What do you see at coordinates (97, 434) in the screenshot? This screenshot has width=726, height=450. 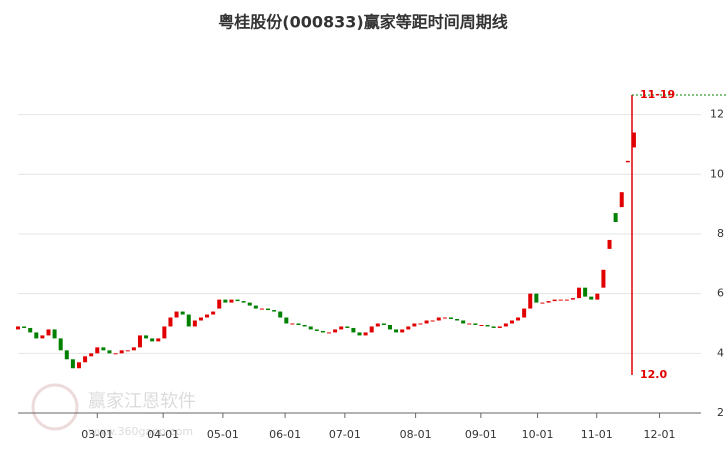 I see `x-tick-label: 03-01` at bounding box center [97, 434].